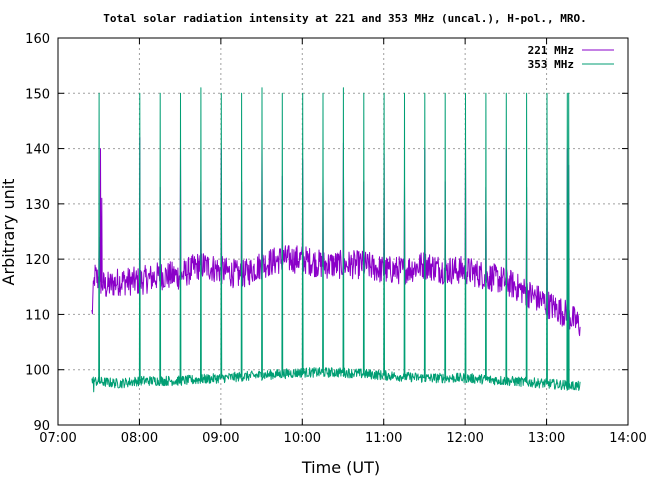 The width and height of the screenshot is (650, 480). What do you see at coordinates (302, 438) in the screenshot?
I see `x-tick-label: 10:00` at bounding box center [302, 438].